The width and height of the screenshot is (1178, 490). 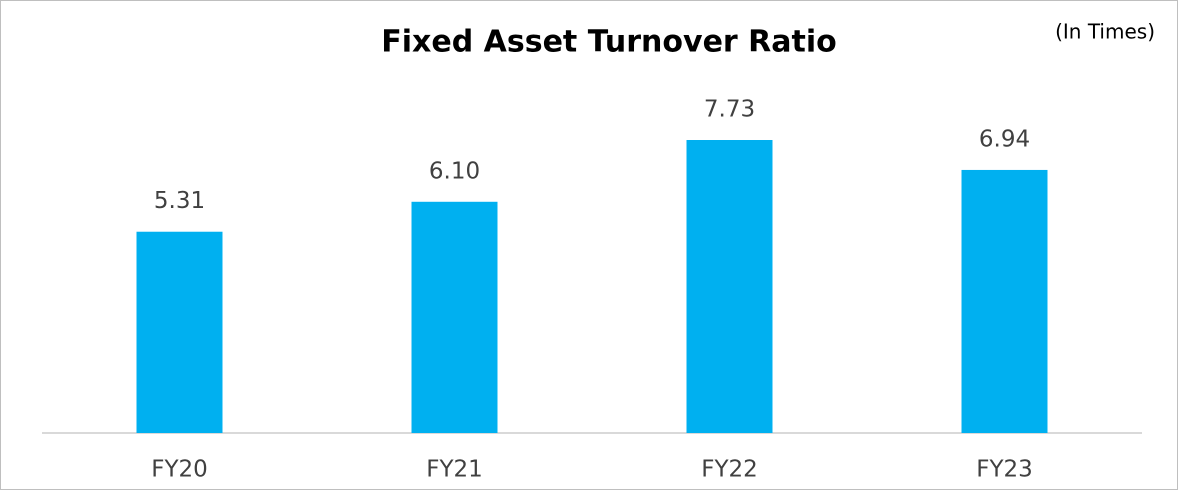 What do you see at coordinates (179, 201) in the screenshot?
I see `value-label: 5.31` at bounding box center [179, 201].